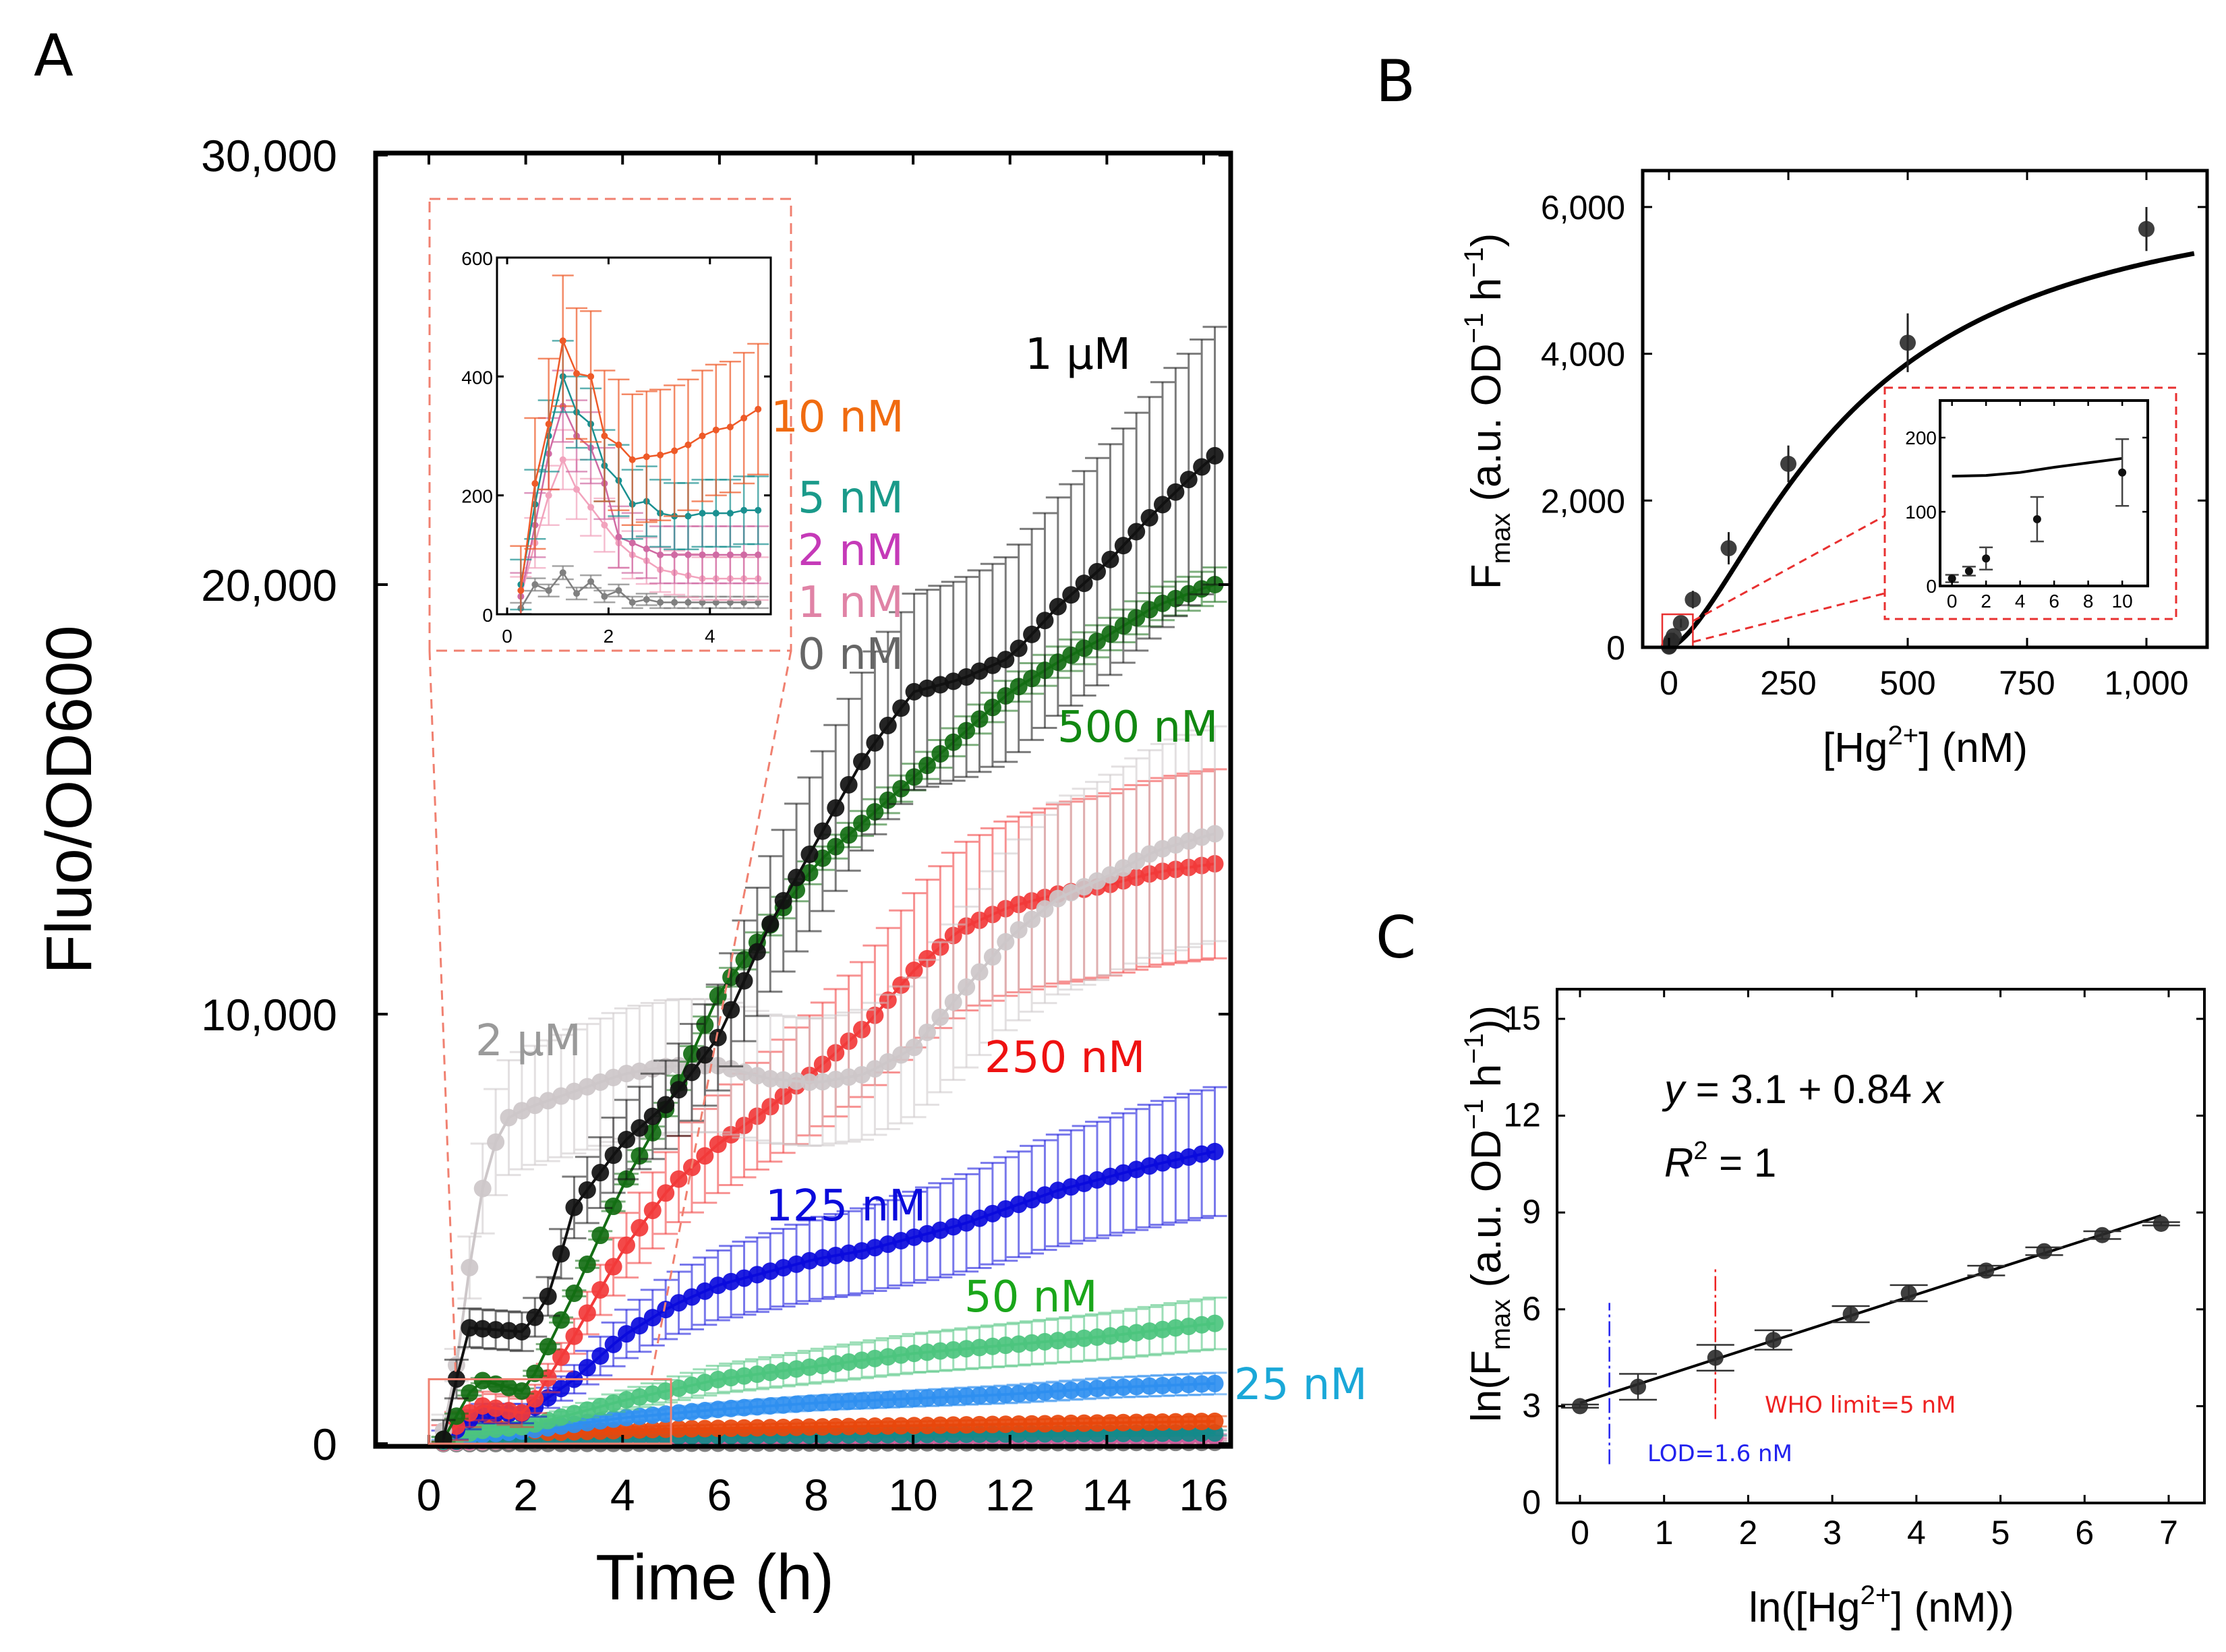 The image size is (2226, 1652). What do you see at coordinates (1748, 1533) in the screenshot?
I see `x-tick-label: 2` at bounding box center [1748, 1533].